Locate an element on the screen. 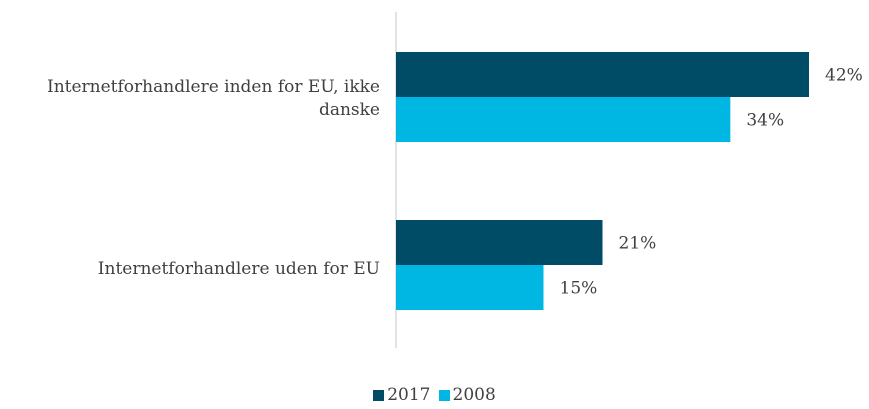 Image resolution: width=869 pixels, height=409 pixels. category-label: Internetforhandlere uden for EU is located at coordinates (238, 269).